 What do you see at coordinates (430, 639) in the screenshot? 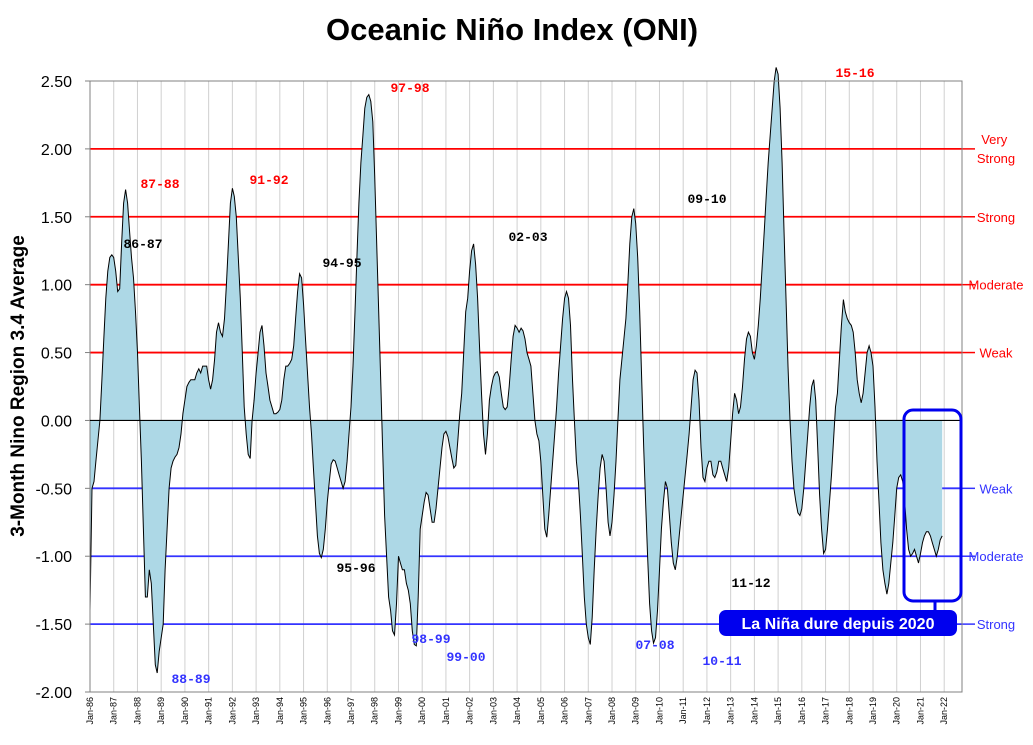
I see `event-label: 98-99` at bounding box center [430, 639].